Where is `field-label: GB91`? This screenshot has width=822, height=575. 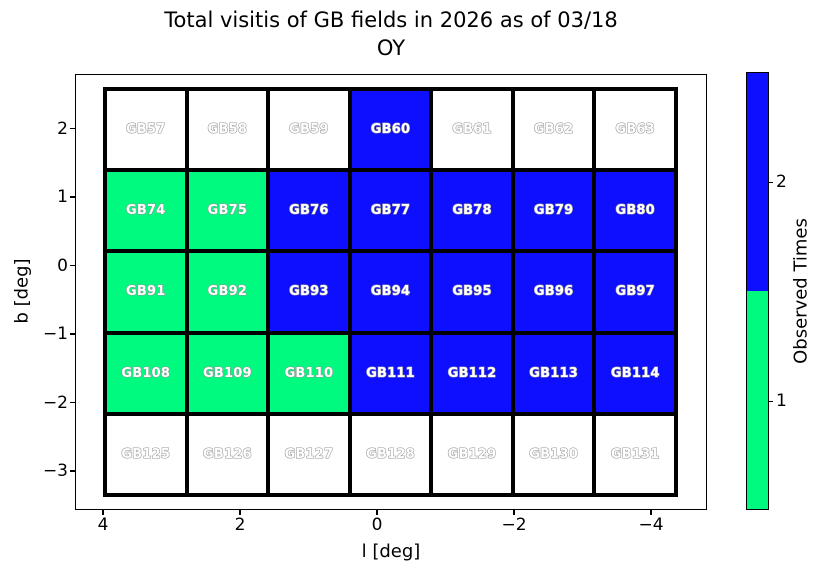
field-label: GB91 is located at coordinates (145, 292).